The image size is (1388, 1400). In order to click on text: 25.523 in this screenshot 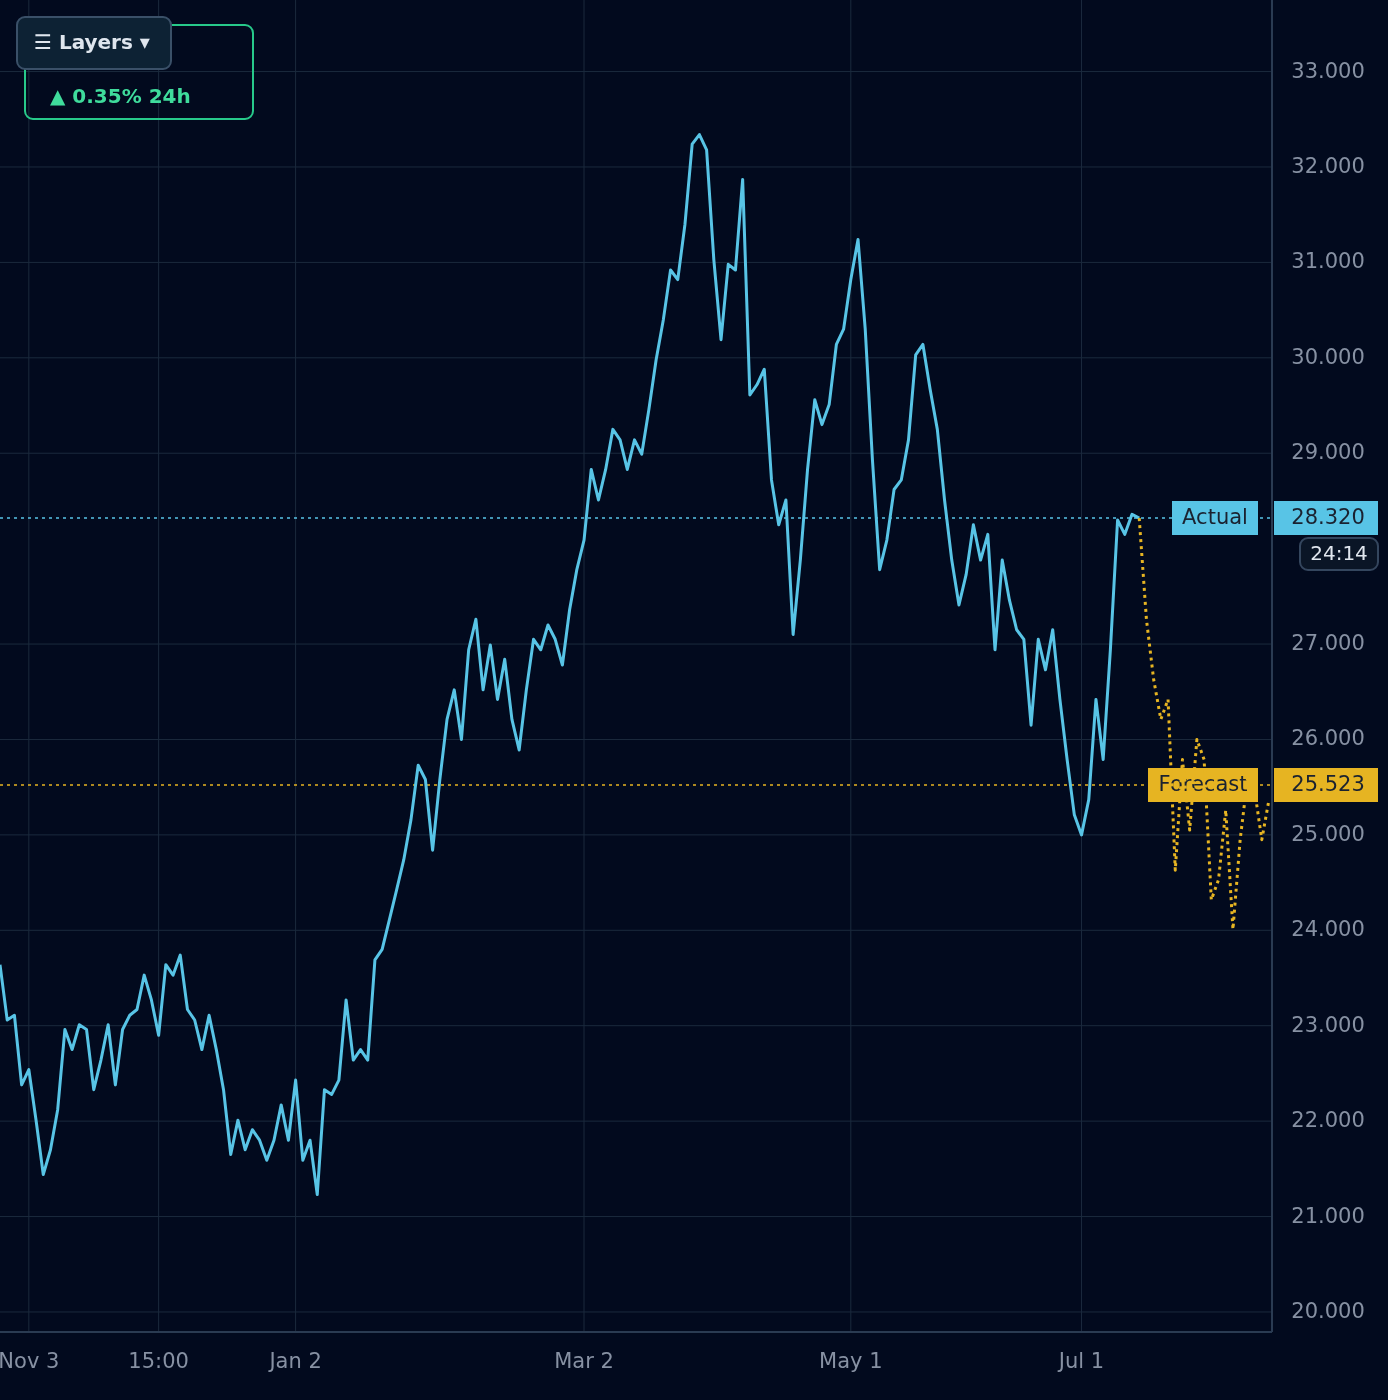, I will do `click(1328, 783)`.